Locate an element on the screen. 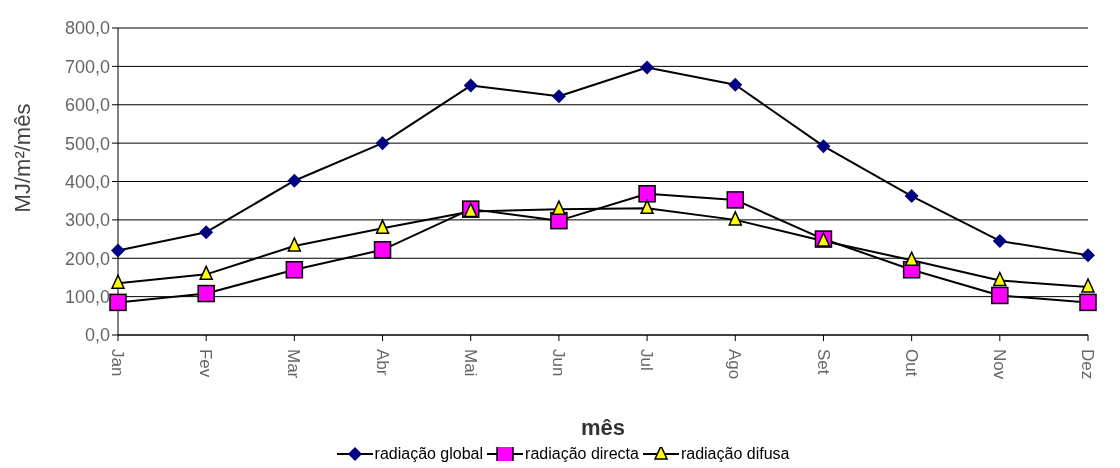 This screenshot has width=1120, height=468. x-tick-label: Nov is located at coordinates (999, 364).